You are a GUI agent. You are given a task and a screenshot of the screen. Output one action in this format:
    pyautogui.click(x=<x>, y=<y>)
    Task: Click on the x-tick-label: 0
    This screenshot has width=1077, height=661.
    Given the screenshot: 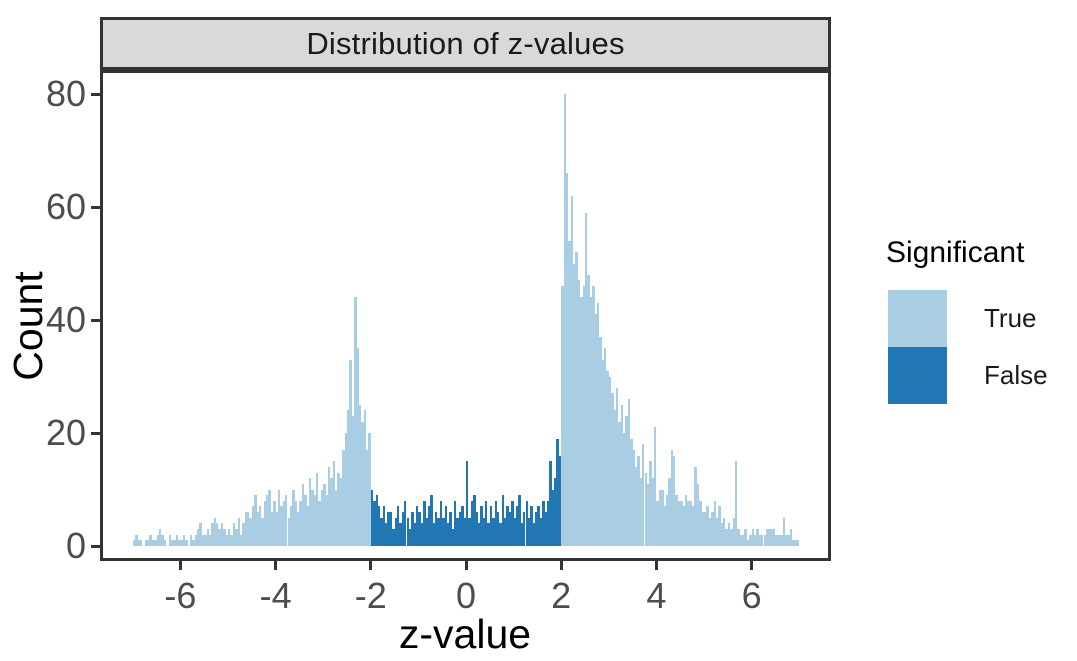 What is the action you would take?
    pyautogui.click(x=466, y=595)
    